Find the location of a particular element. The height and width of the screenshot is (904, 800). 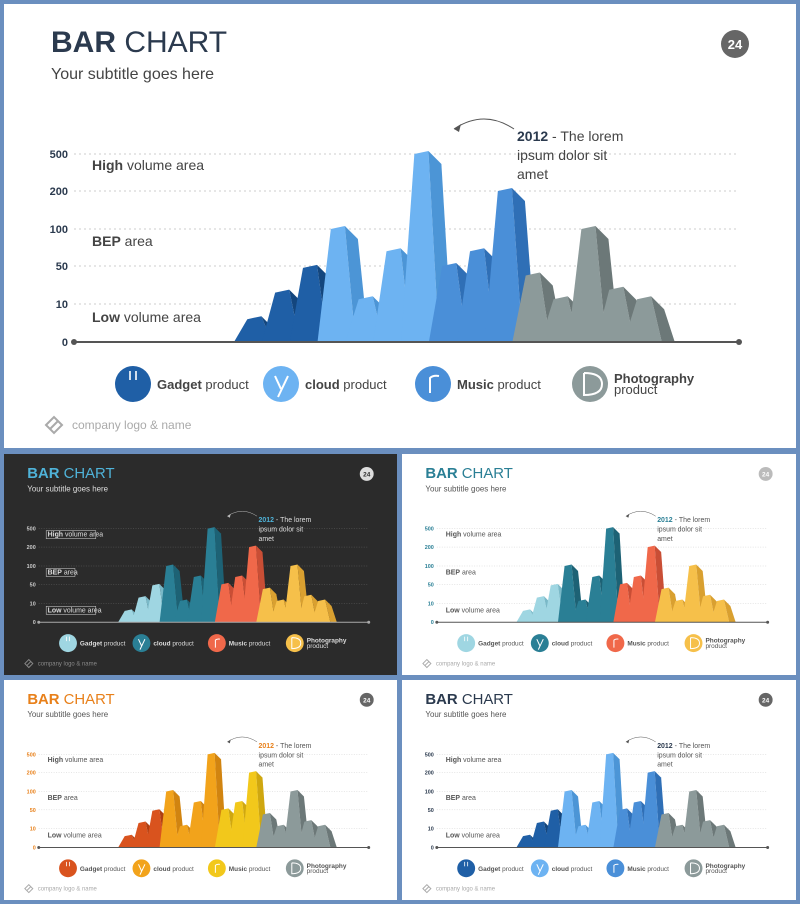

annotation-text: 2012 - The lorem ipsum dolor sit amet is located at coordinates (285, 530).